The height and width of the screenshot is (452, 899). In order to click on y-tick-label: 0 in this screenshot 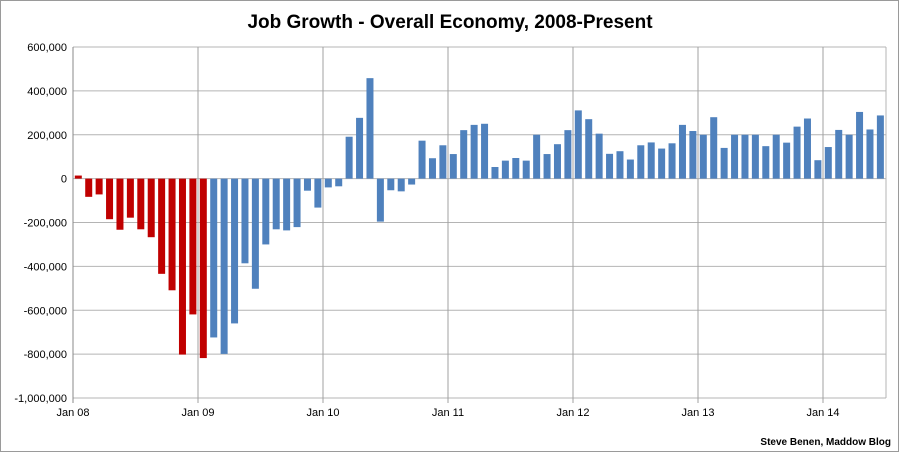, I will do `click(64, 180)`.